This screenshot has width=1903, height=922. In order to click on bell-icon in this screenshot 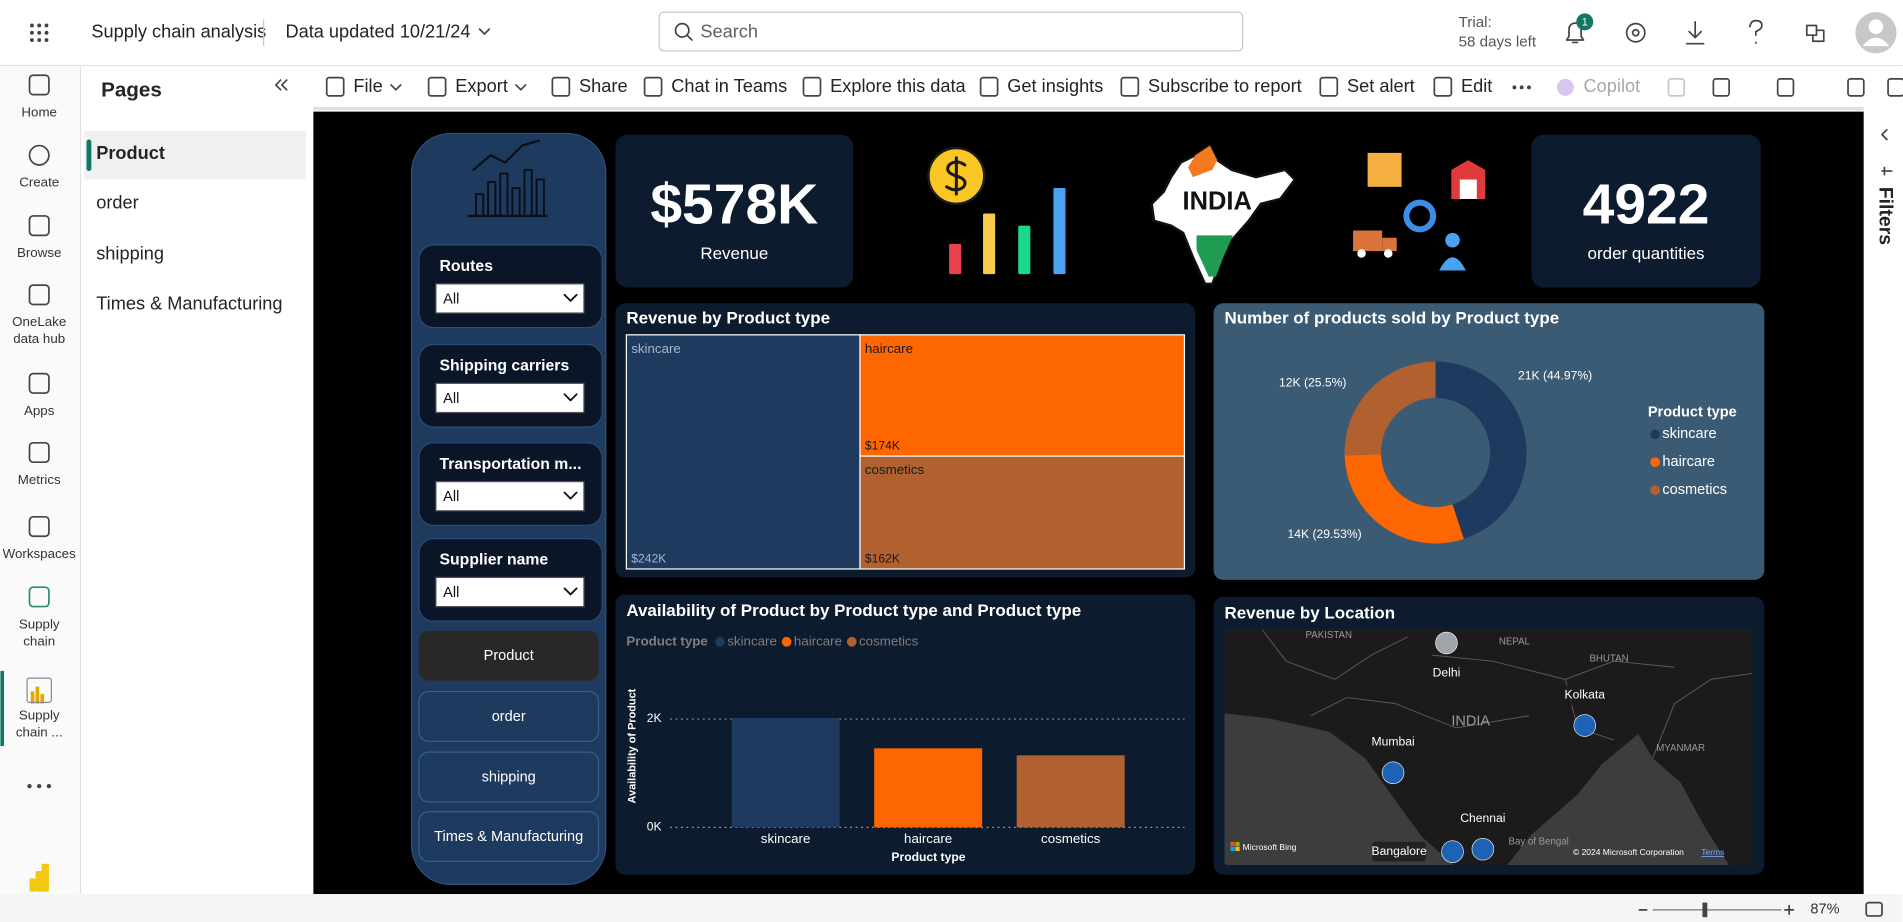, I will do `click(1575, 33)`.